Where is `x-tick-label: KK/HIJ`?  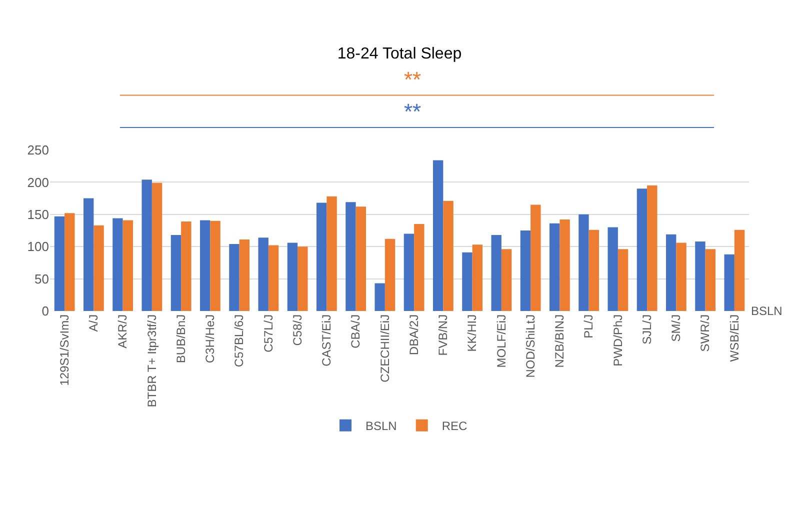 x-tick-label: KK/HIJ is located at coordinates (472, 333).